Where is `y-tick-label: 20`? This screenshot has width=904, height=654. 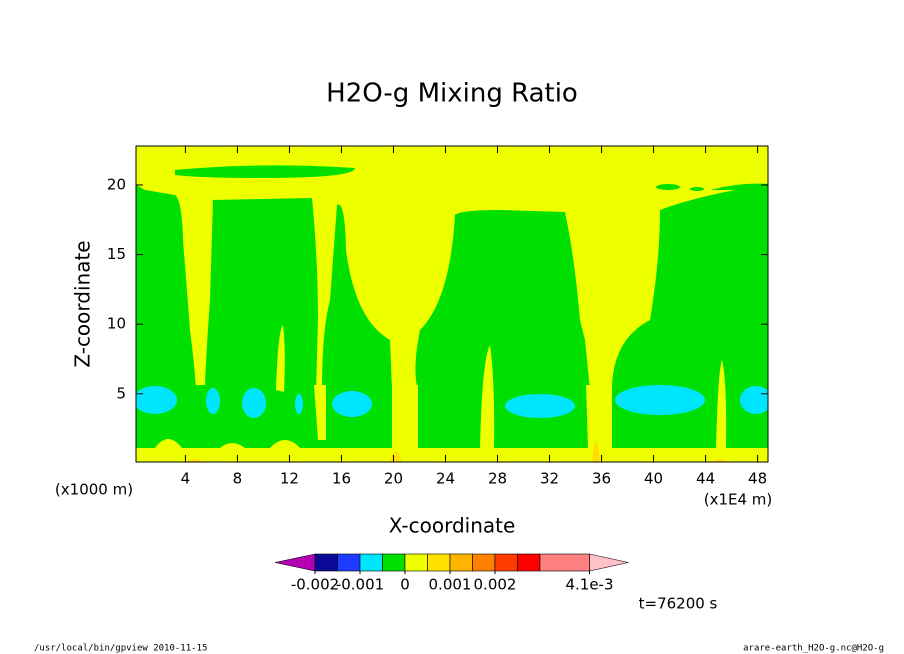 y-tick-label: 20 is located at coordinates (116, 184).